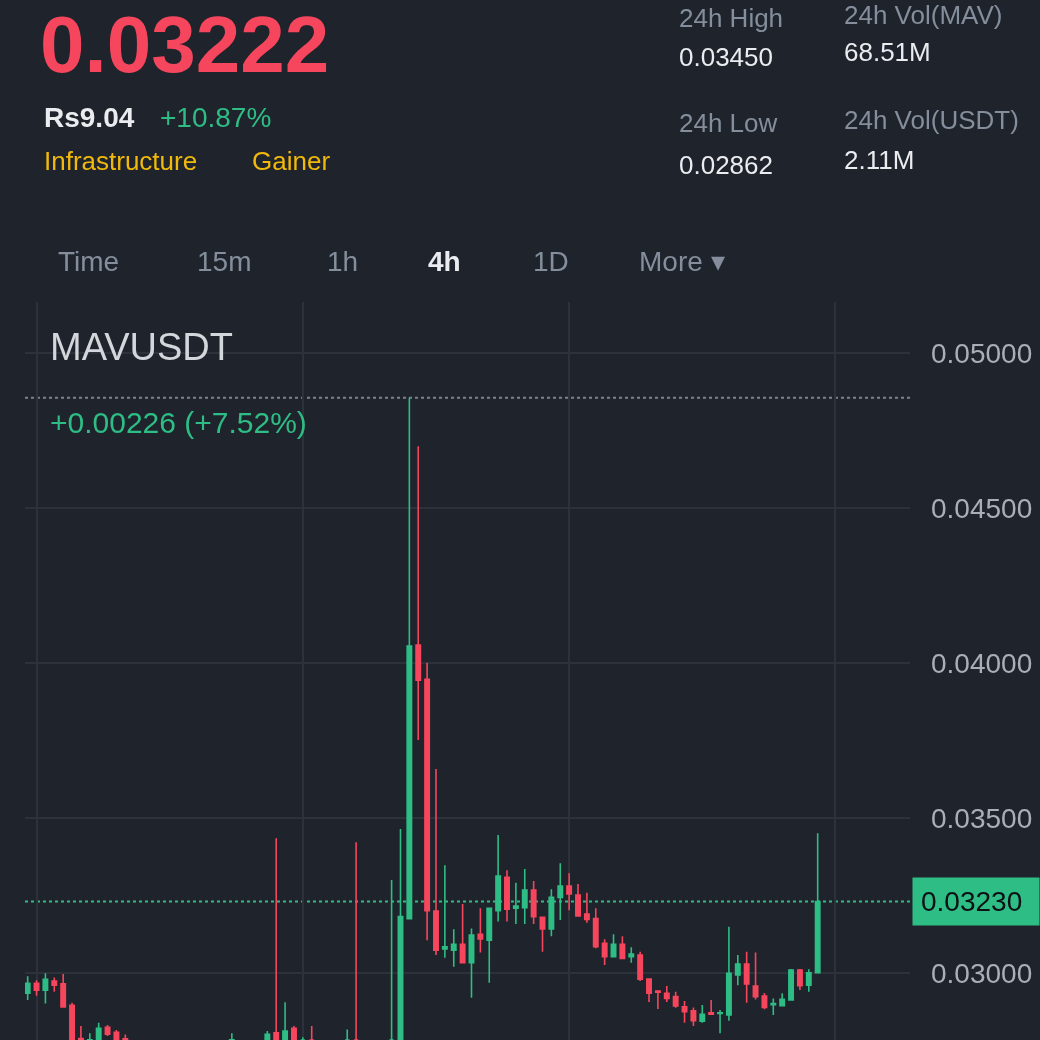 The height and width of the screenshot is (1040, 1040). What do you see at coordinates (682, 261) in the screenshot?
I see `text: More ▾` at bounding box center [682, 261].